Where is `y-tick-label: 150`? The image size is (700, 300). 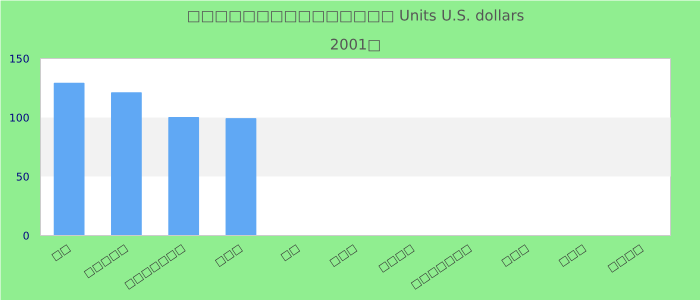 y-tick-label: 150 is located at coordinates (19, 59).